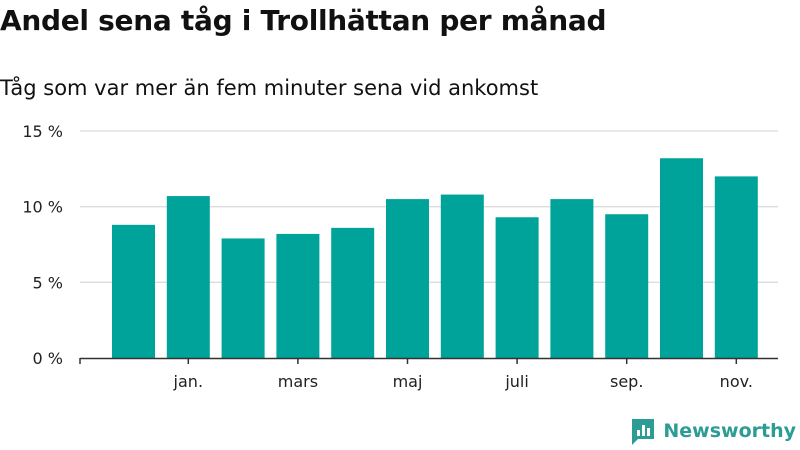  Describe the element at coordinates (48, 282) in the screenshot. I see `y-tick-label: 5 %` at that location.